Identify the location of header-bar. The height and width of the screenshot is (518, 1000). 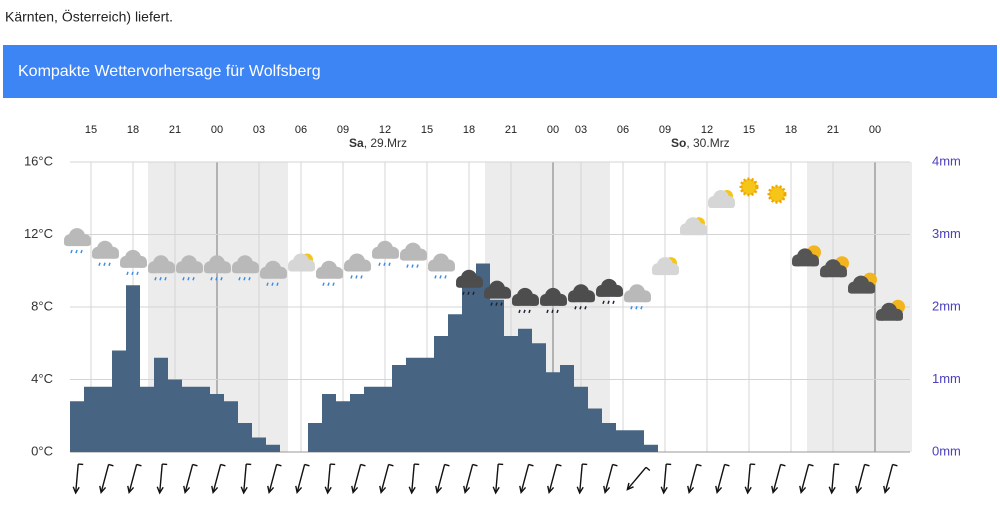
(500, 71).